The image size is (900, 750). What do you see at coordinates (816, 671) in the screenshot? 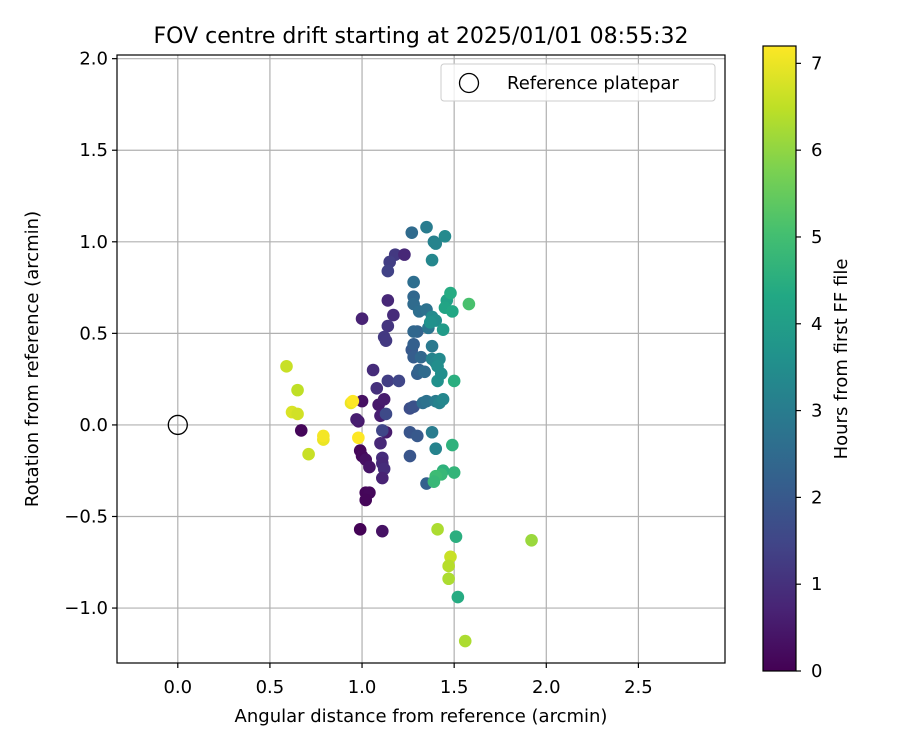
I see `colorbar-tick-label: 0` at bounding box center [816, 671].